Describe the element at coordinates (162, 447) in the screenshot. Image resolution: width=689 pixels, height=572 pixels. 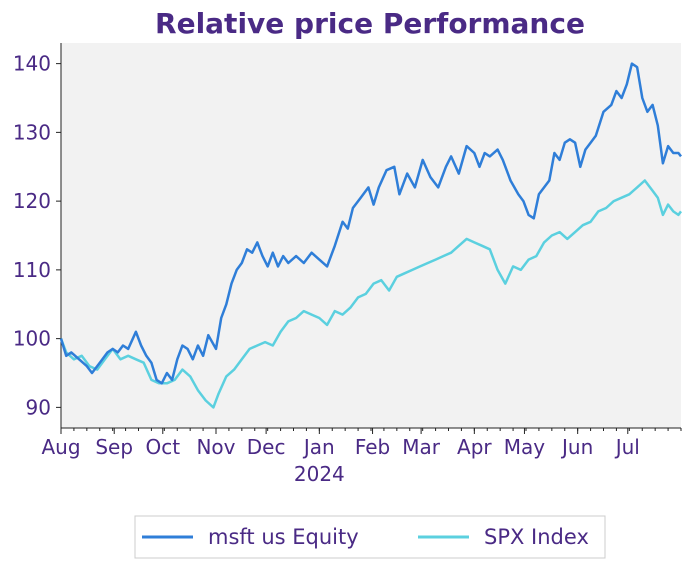
I see `x-tick-label-oct: Oct` at that location.